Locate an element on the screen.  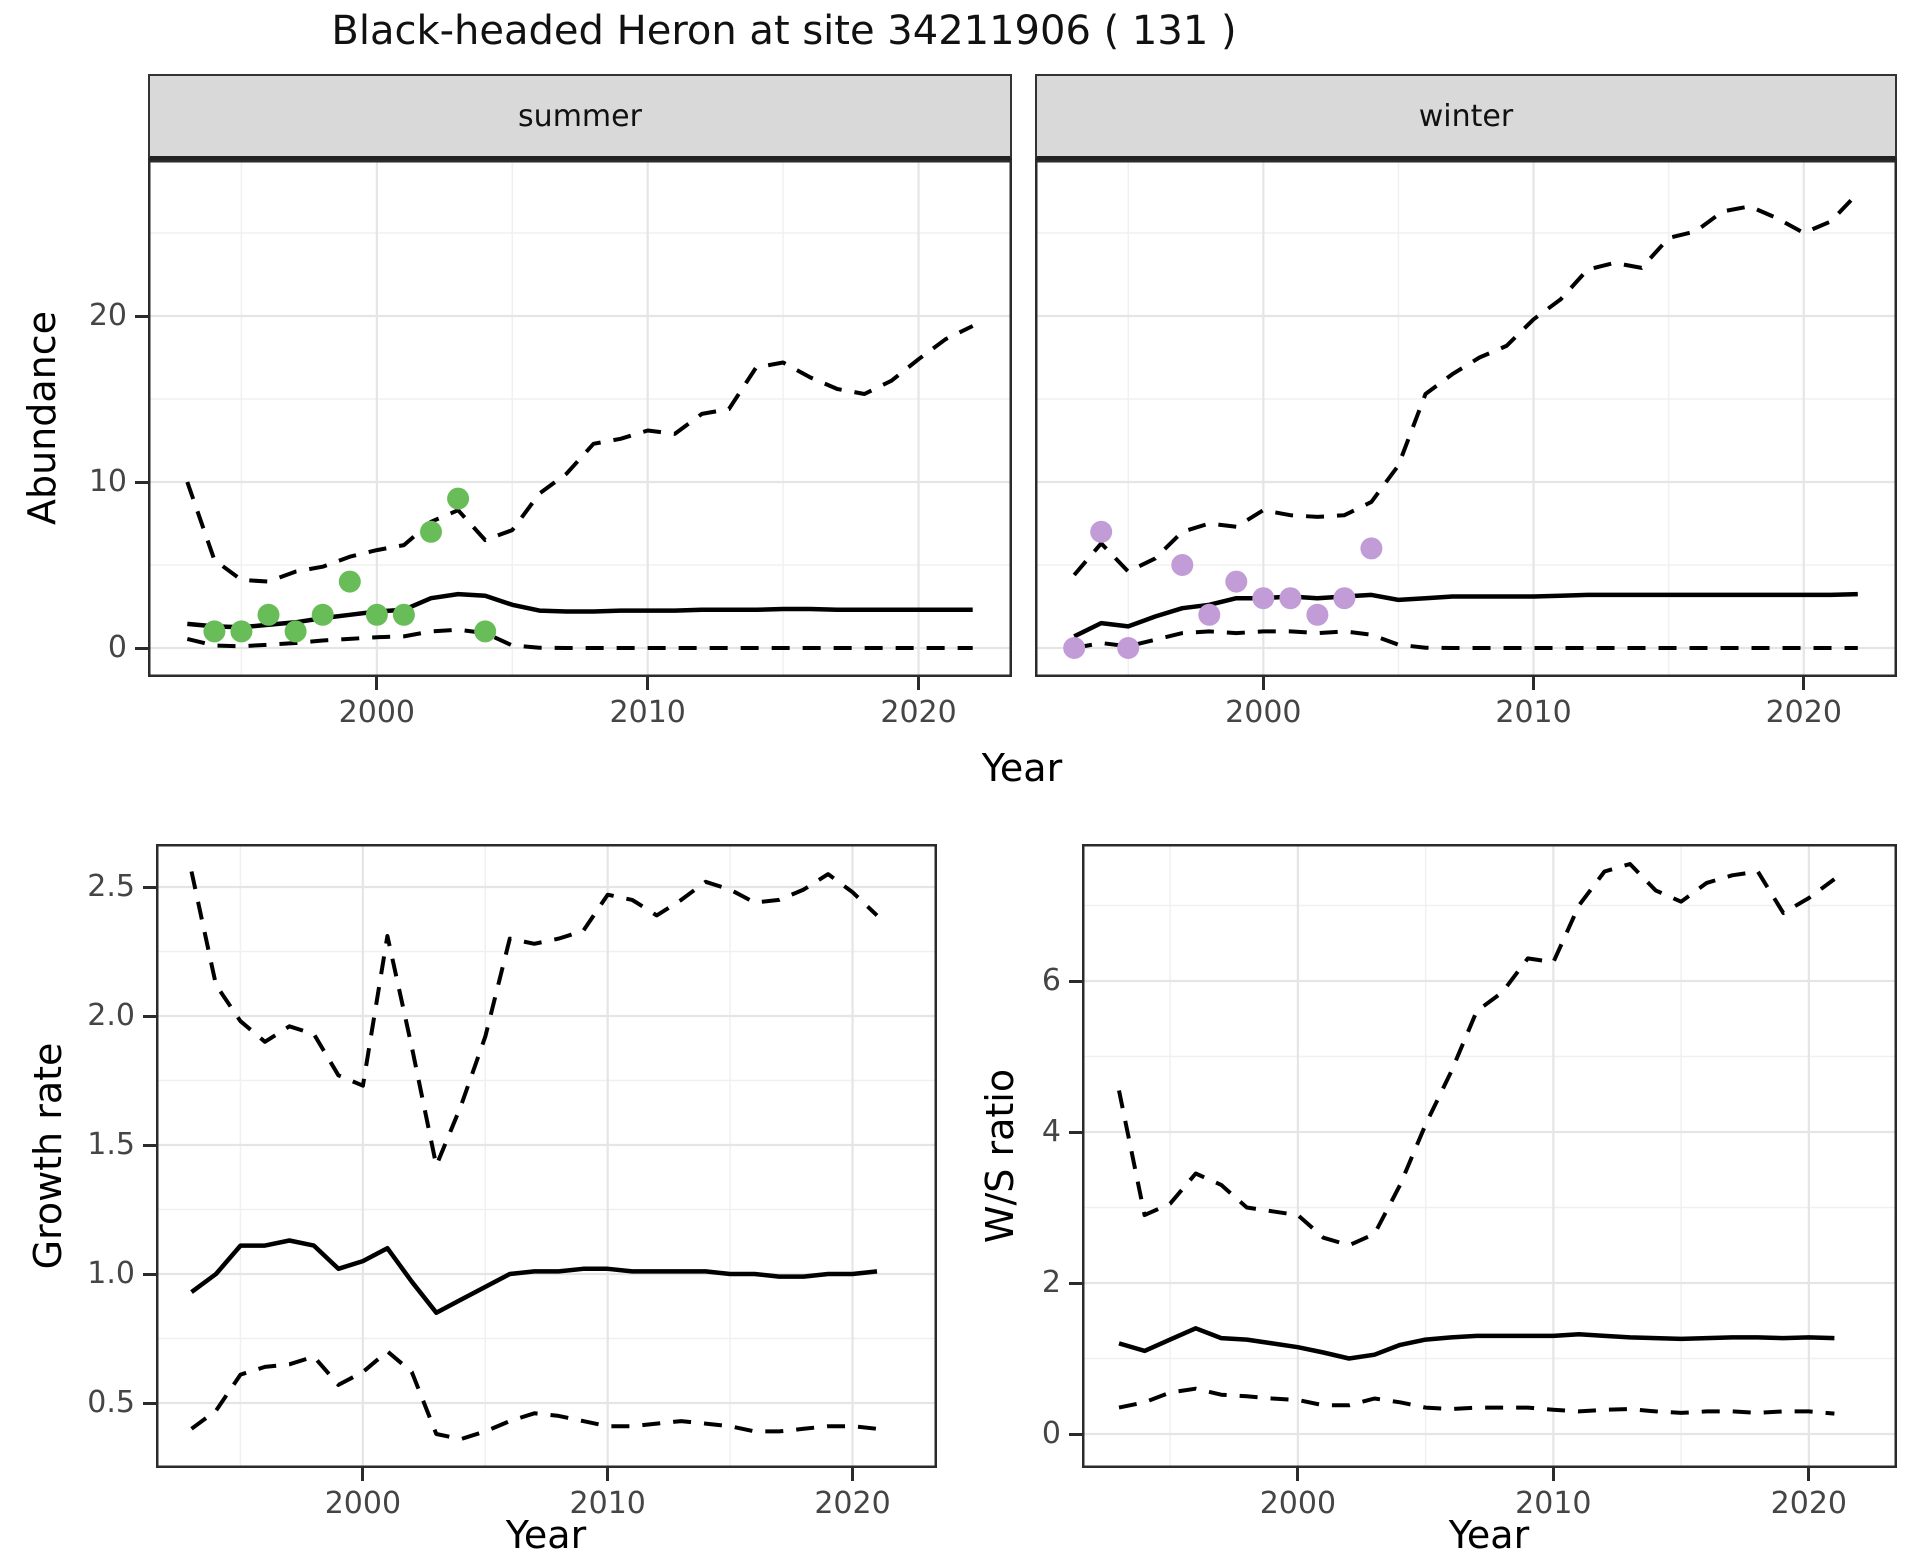
growth_rate-median-line is located at coordinates (534, 1276).